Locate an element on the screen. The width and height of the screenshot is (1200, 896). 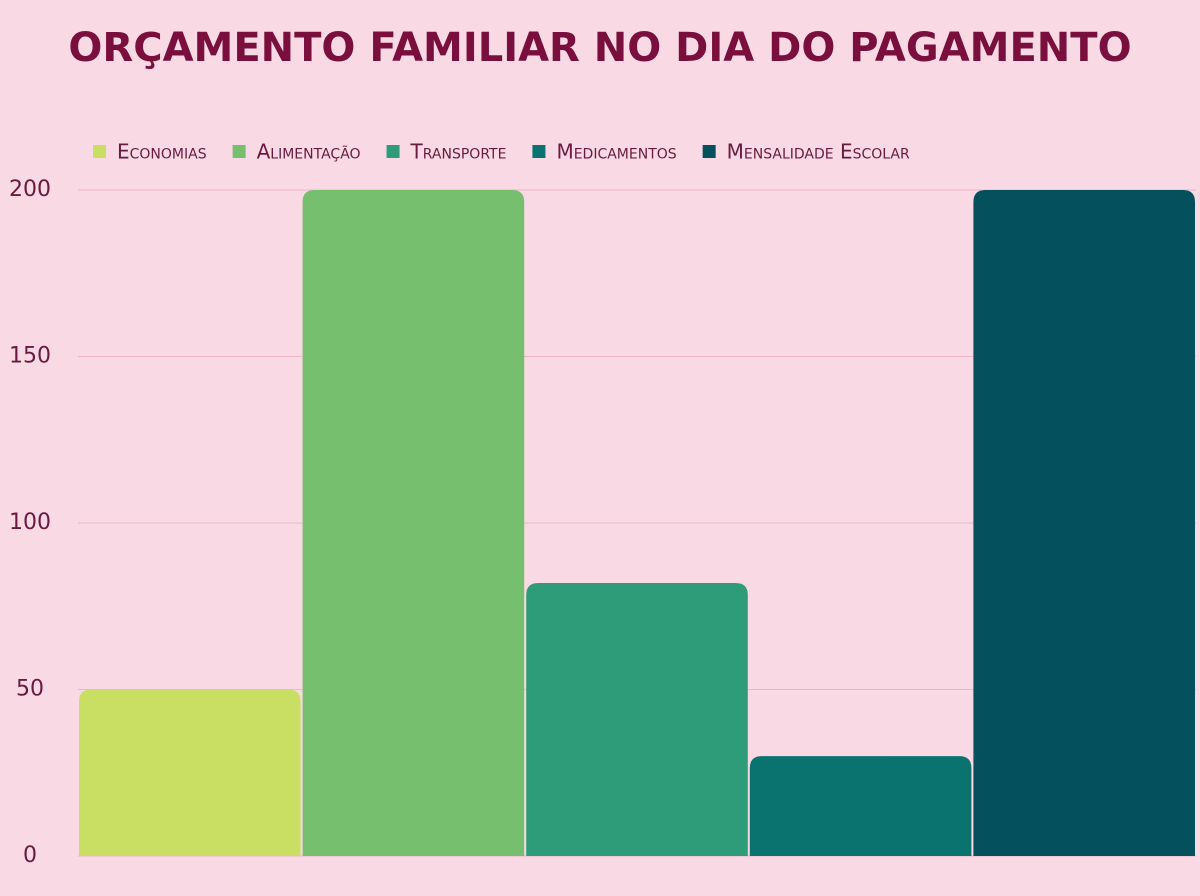
legend-label: Mensalidade Escolar is located at coordinates (818, 152).